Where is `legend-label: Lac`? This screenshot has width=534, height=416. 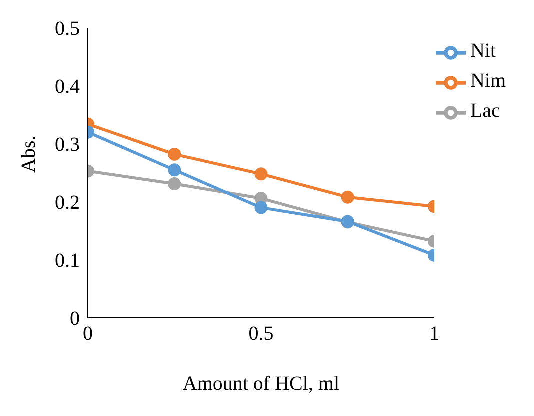
legend-label: Lac is located at coordinates (485, 111).